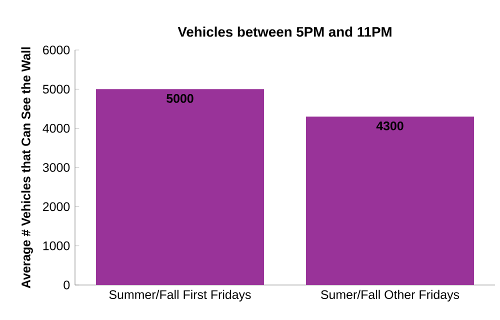 The image size is (500, 320). I want to click on x-tick-label: Summer/Fall First Fridays, so click(180, 296).